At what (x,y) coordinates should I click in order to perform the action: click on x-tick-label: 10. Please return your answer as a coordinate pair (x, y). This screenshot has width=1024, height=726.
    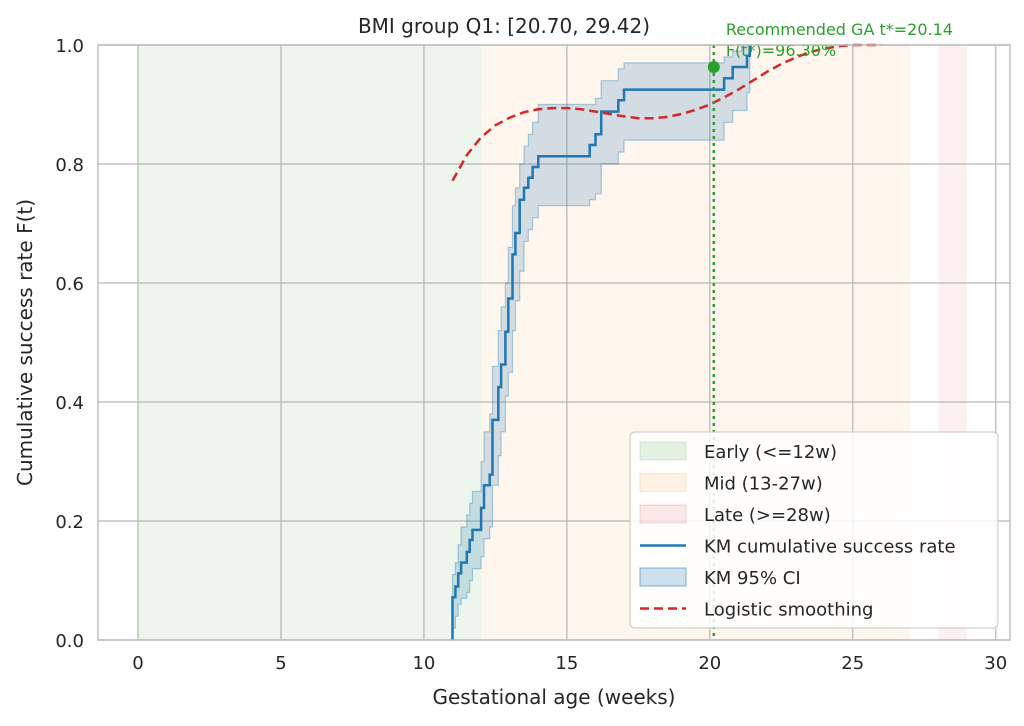
    Looking at the image, I should click on (423, 663).